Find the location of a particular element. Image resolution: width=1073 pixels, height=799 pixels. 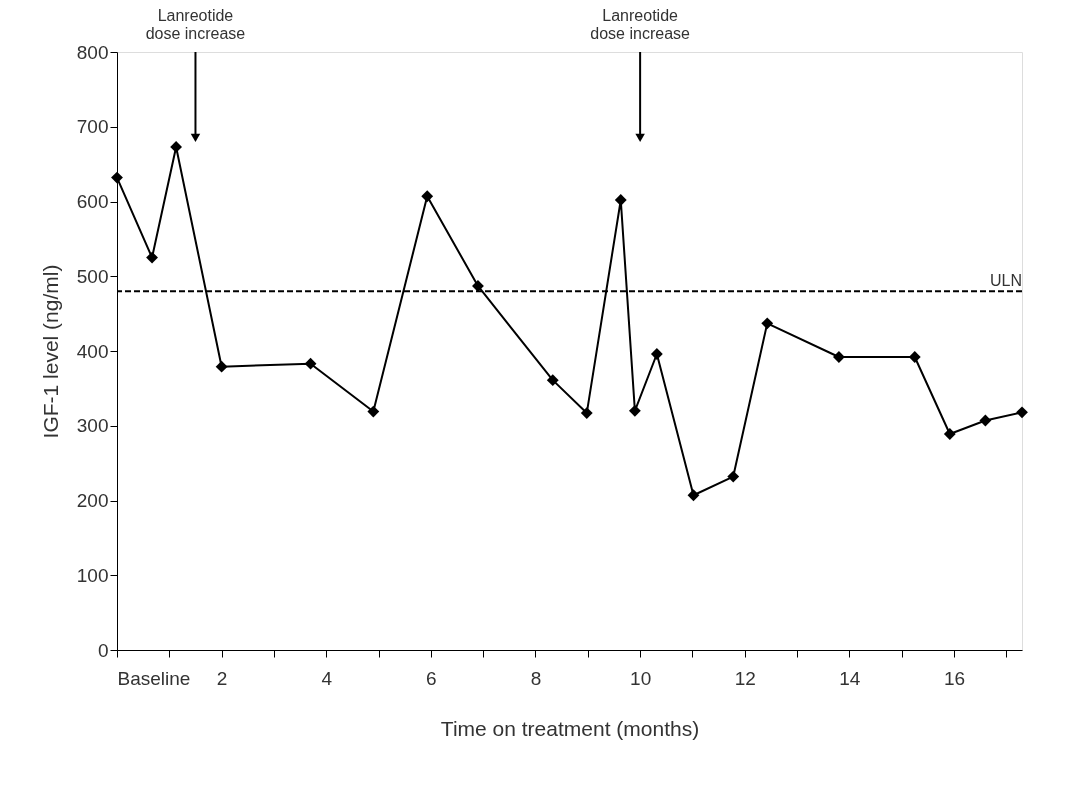

y-tick-label: 700 is located at coordinates (92, 127).